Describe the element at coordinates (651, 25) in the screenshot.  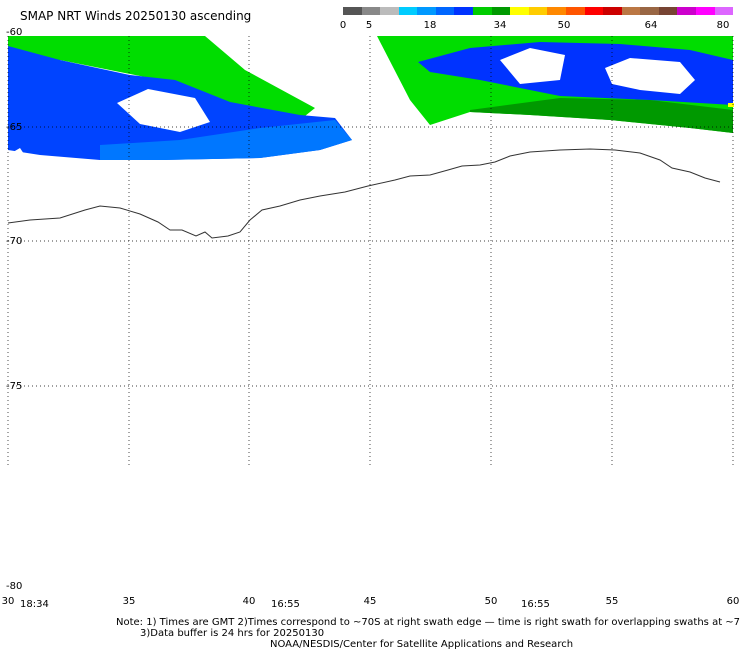
I see `colorbar-label-64: 64` at that location.